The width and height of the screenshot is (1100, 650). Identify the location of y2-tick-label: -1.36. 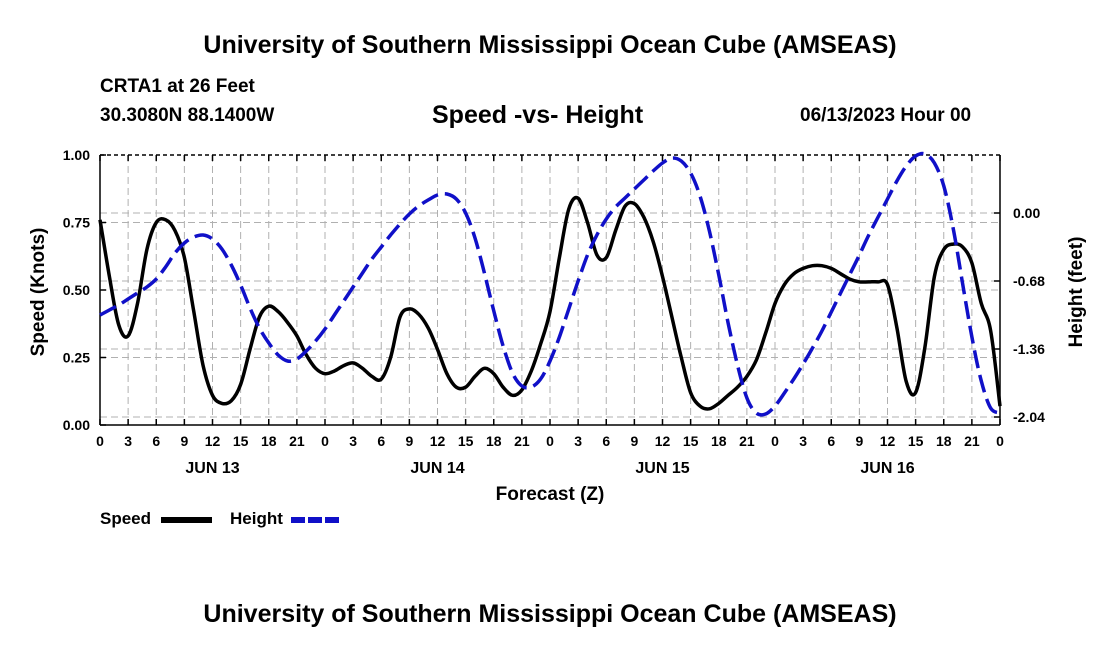
(1029, 349).